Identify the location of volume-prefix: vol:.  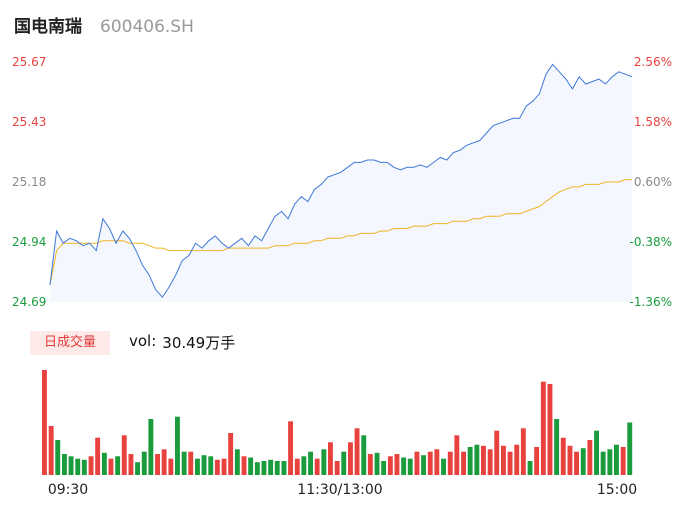
(143, 341).